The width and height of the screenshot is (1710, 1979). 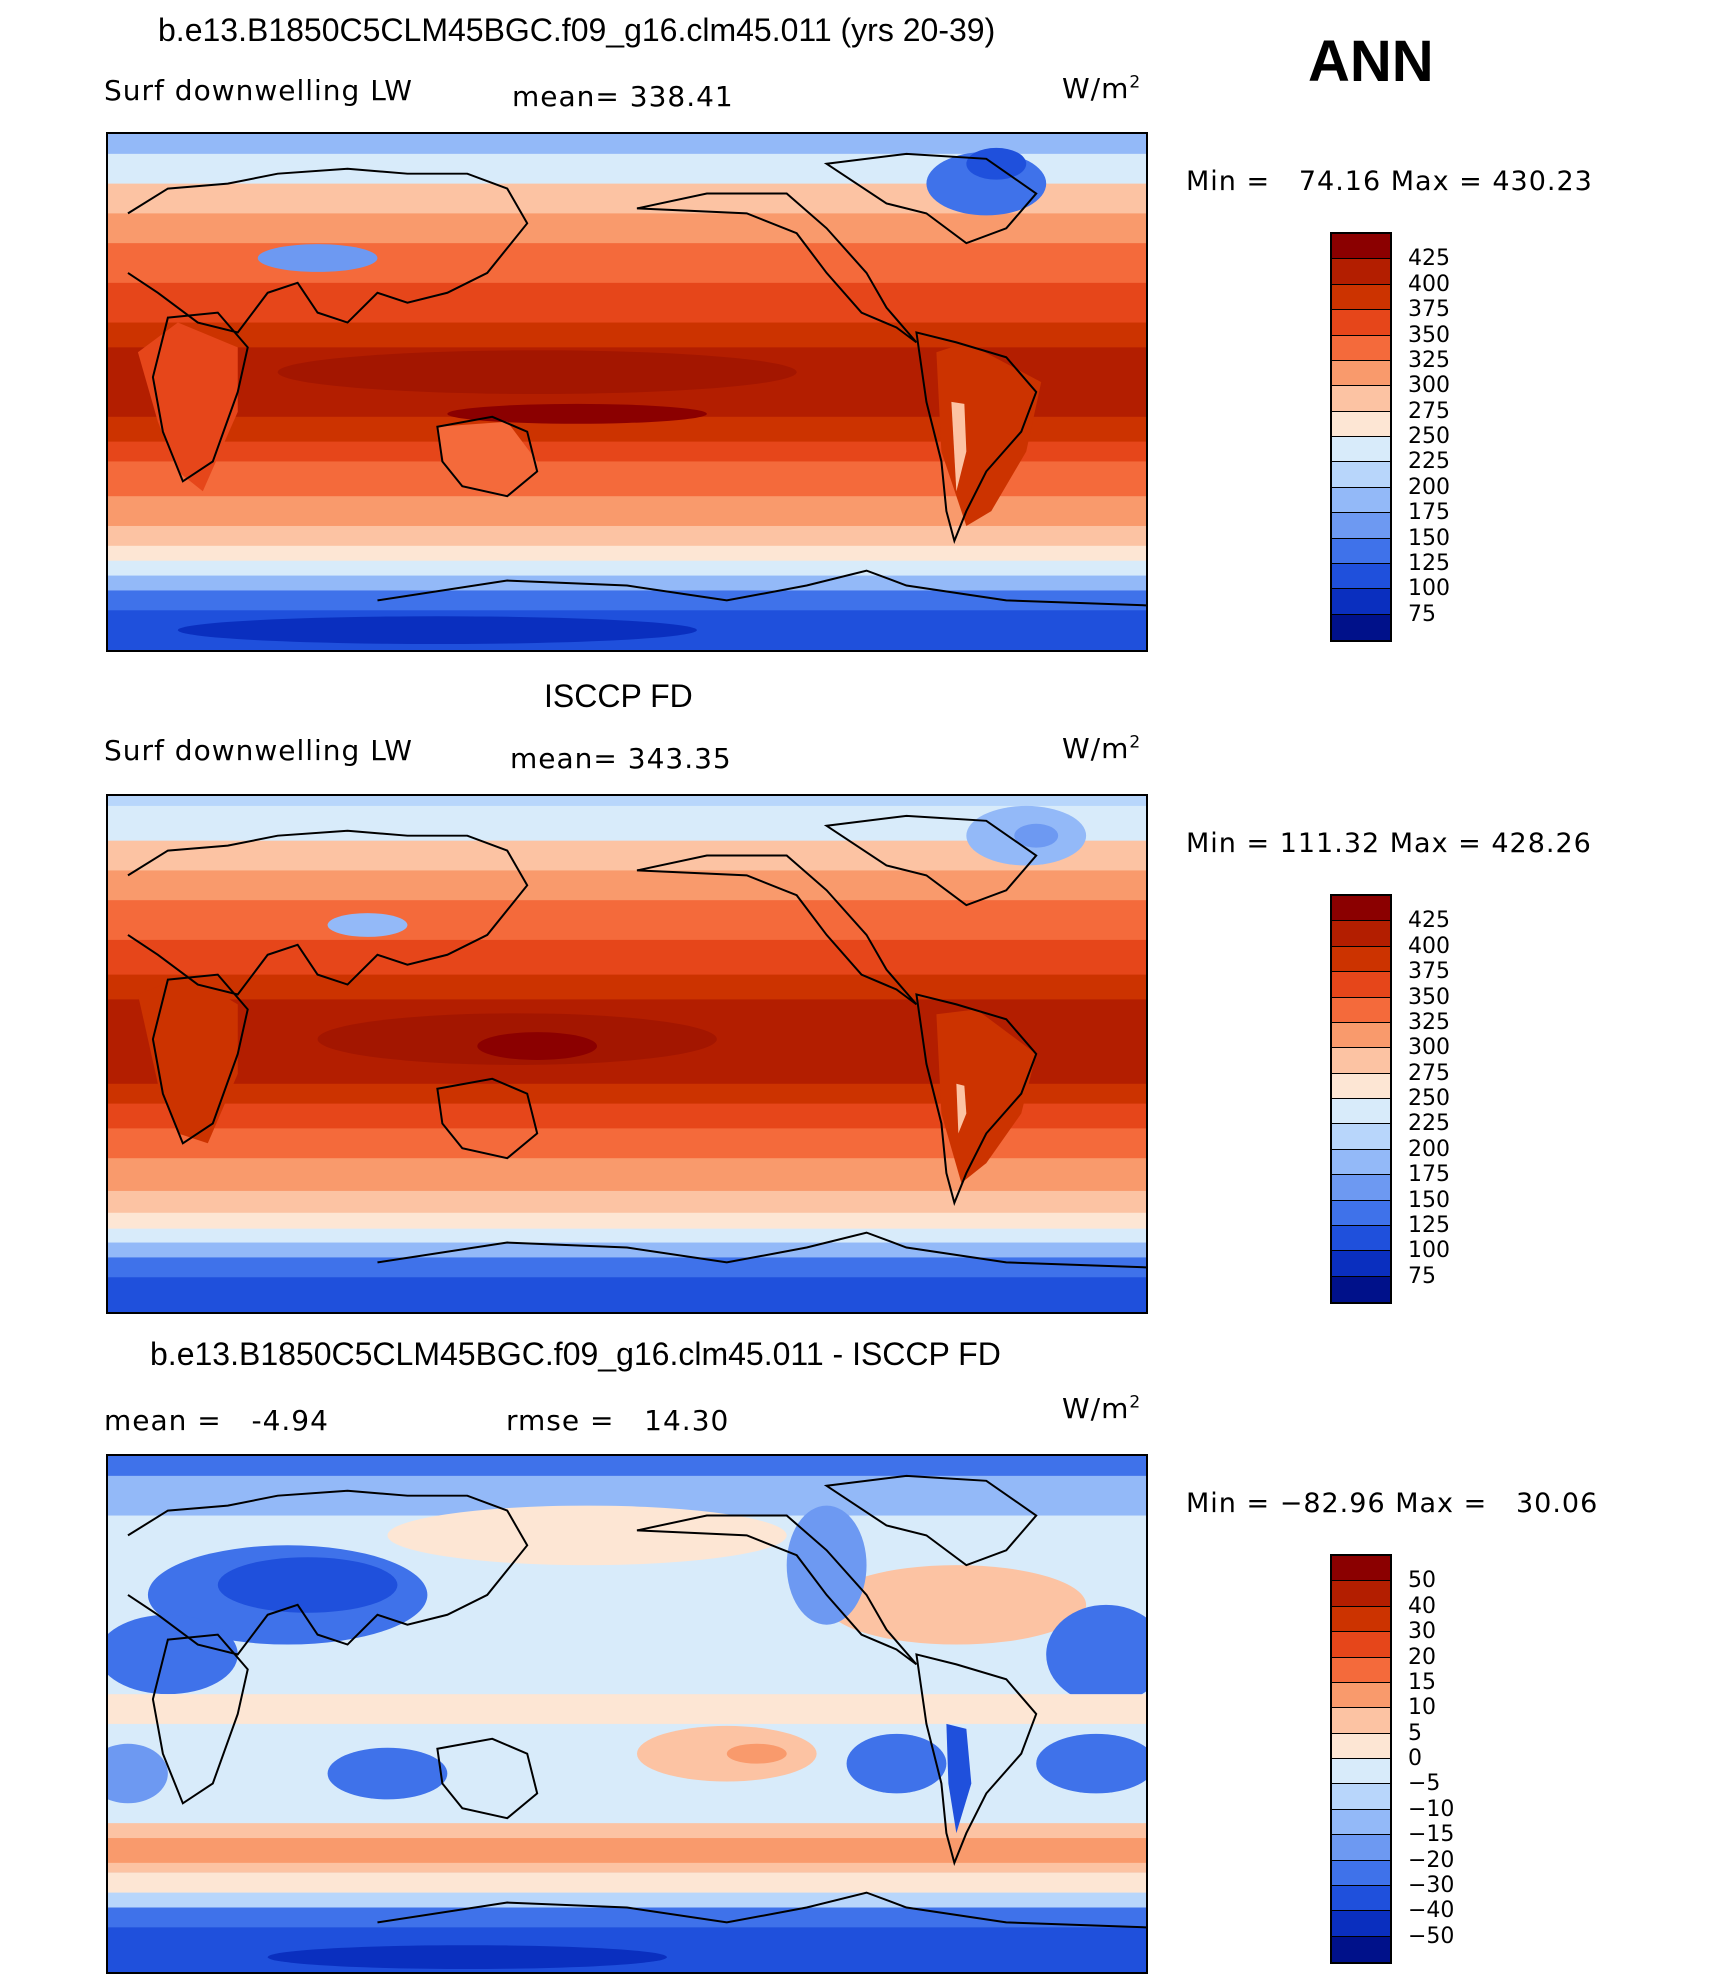 What do you see at coordinates (1429, 1048) in the screenshot?
I see `colorbar-tick-label: 300` at bounding box center [1429, 1048].